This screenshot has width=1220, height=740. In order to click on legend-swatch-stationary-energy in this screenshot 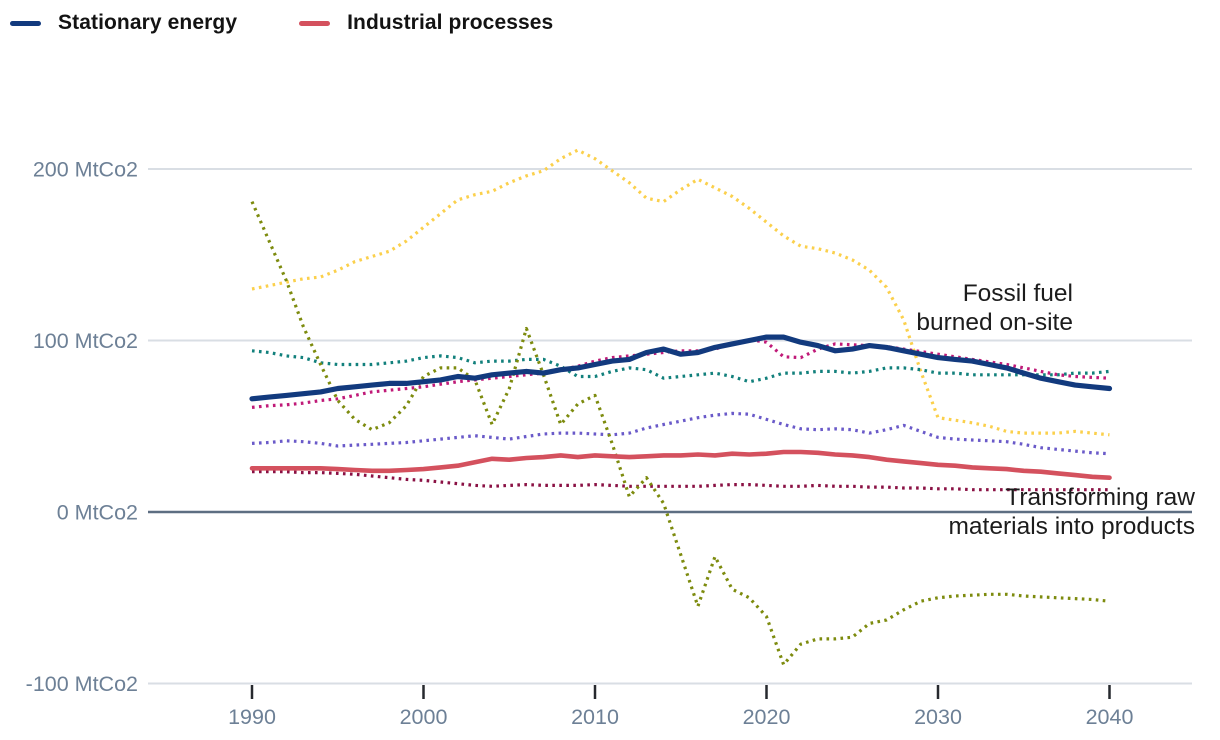, I will do `click(25, 23)`.